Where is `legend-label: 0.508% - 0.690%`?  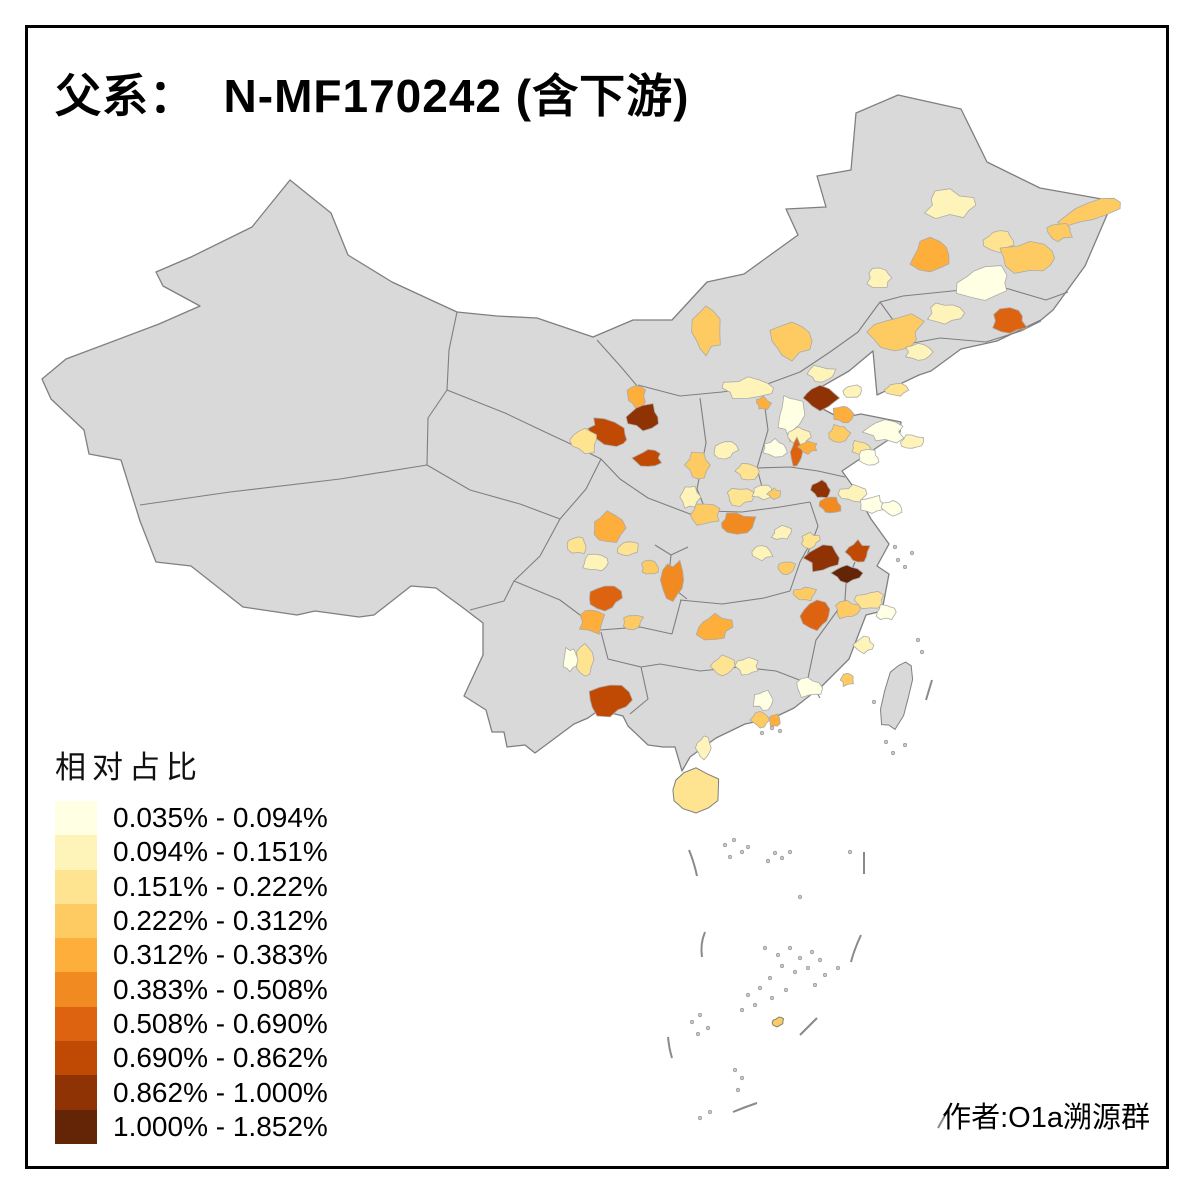
legend-label: 0.508% - 0.690% is located at coordinates (220, 1023).